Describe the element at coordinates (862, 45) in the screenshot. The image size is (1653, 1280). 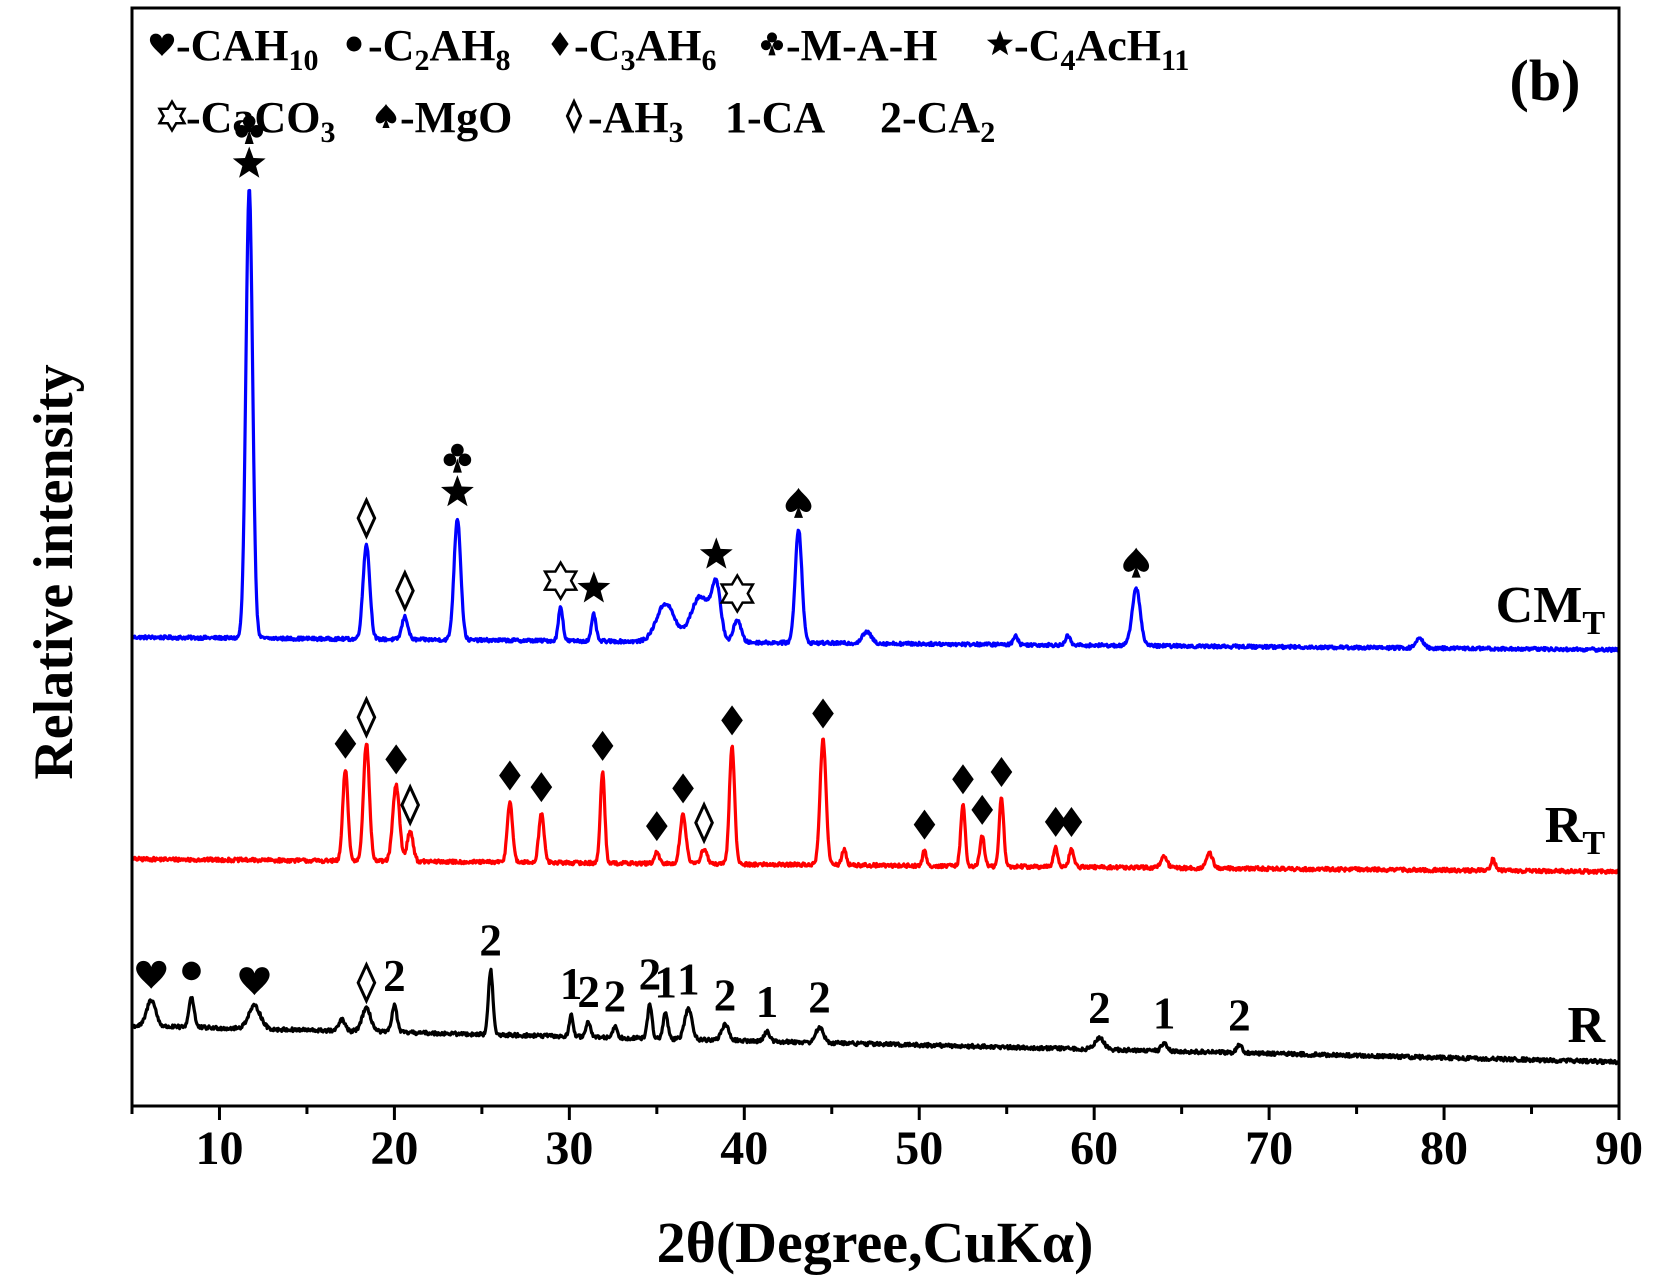
I see `legend-label: -M-A-H` at that location.